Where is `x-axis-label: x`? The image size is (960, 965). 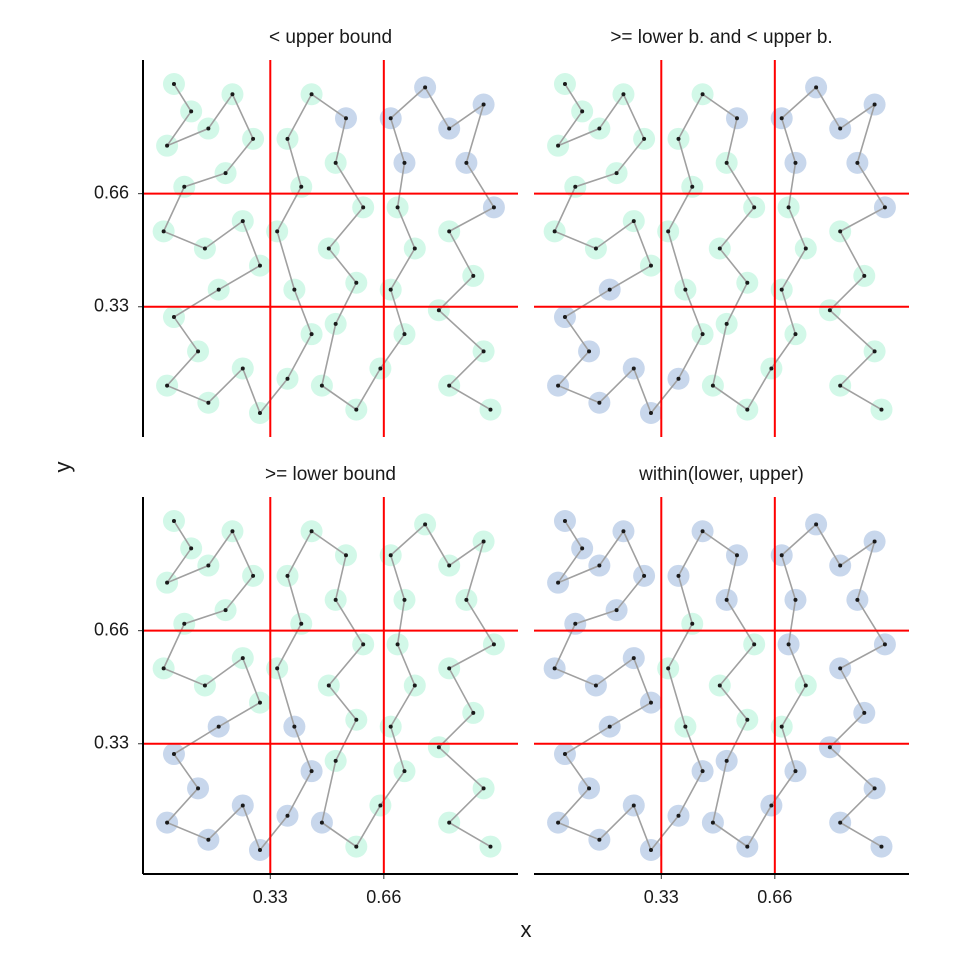
x-axis-label: x is located at coordinates (526, 929).